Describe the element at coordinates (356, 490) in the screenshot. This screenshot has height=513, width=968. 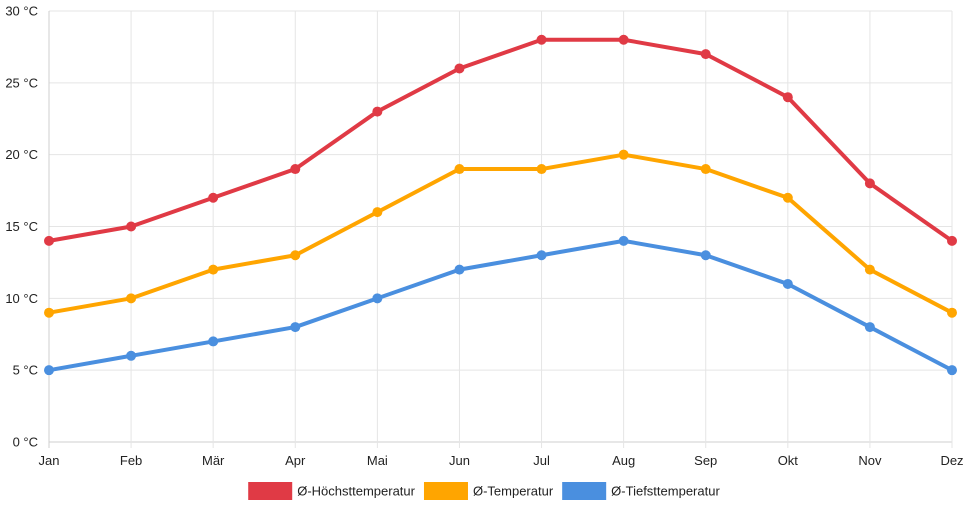
I see `legend-label: Ø-Höchsttemperatur` at that location.